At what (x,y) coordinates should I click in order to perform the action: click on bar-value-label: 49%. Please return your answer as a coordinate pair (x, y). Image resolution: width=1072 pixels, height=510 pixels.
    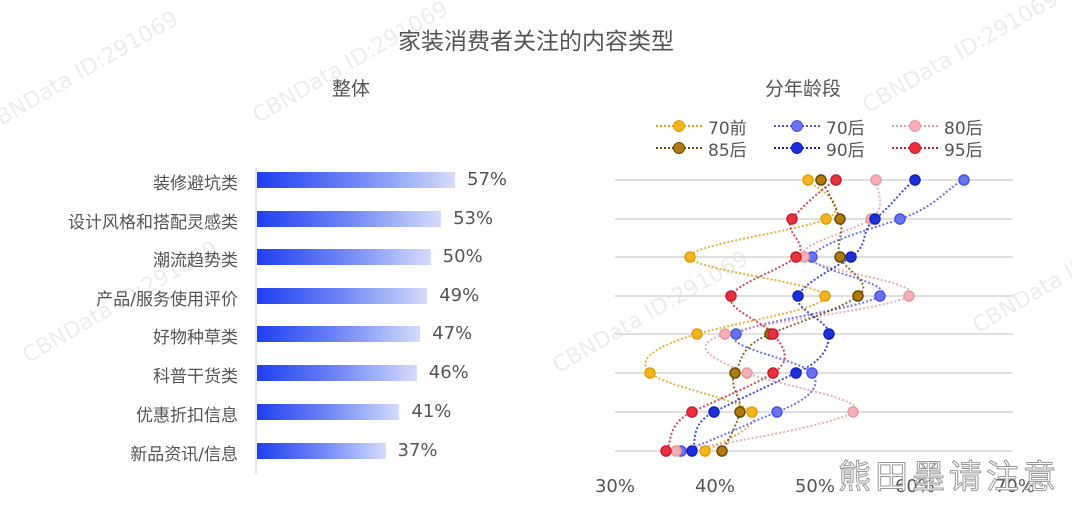
    Looking at the image, I should click on (459, 295).